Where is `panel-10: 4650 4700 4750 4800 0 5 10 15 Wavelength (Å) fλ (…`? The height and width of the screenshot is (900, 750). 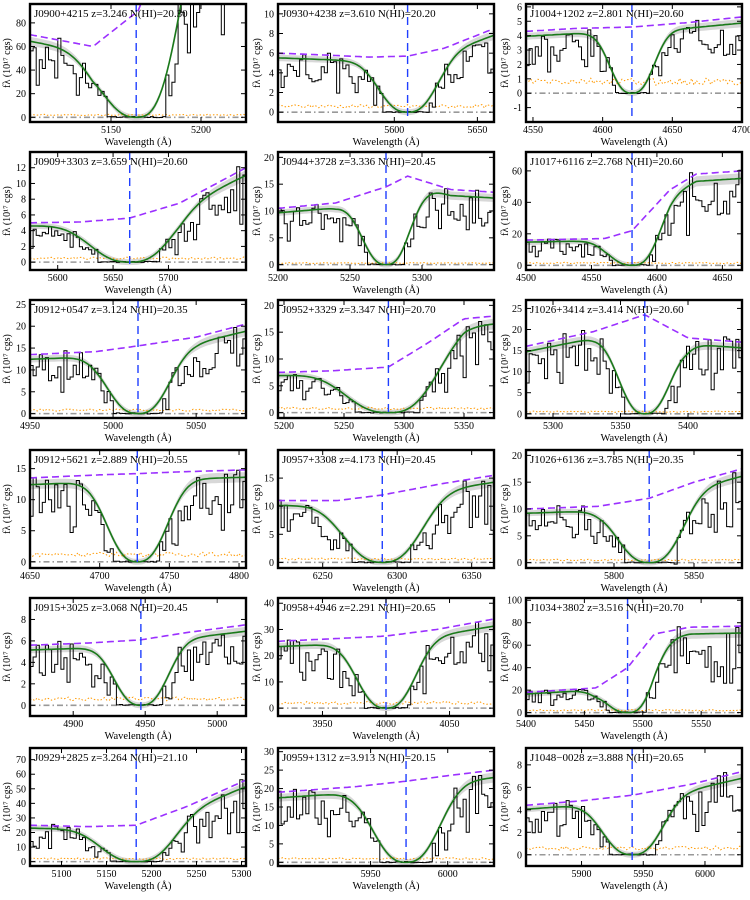 panel-10: 4650 4700 4750 4800 0 5 10 15 Wavelength (Å) fλ (… is located at coordinates (125, 521).